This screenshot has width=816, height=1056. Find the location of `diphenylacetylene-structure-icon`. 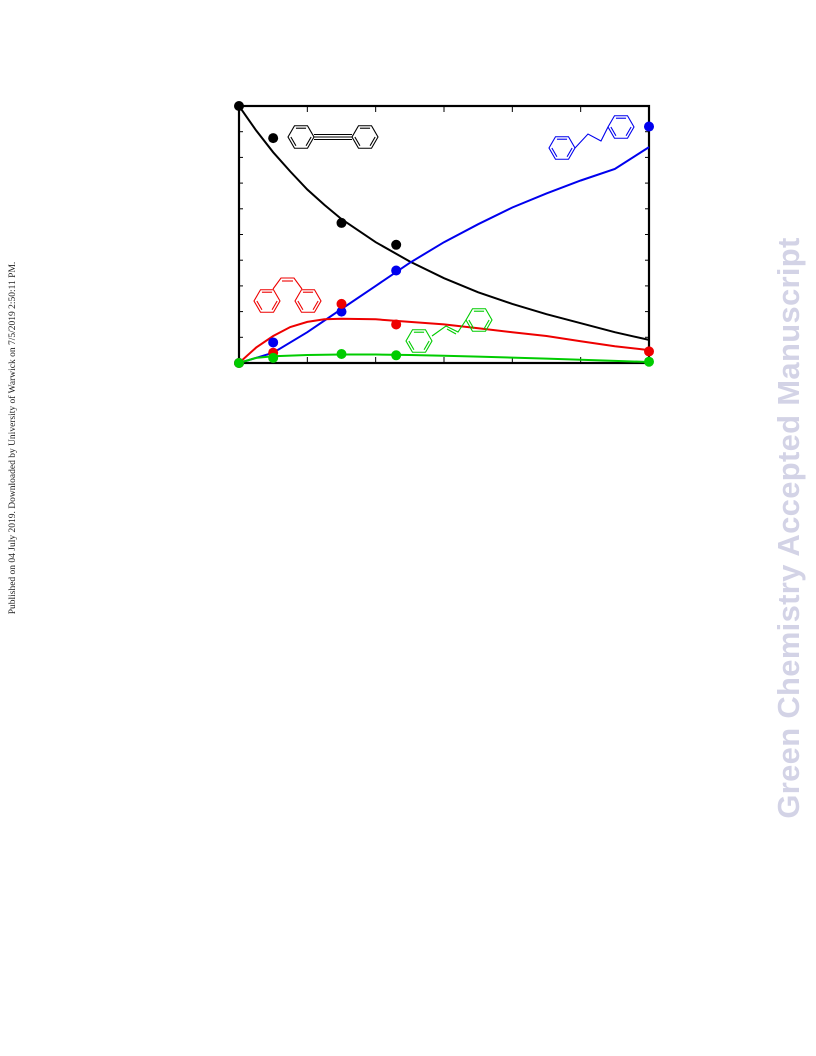

diphenylacetylene-structure-icon is located at coordinates (333, 137).